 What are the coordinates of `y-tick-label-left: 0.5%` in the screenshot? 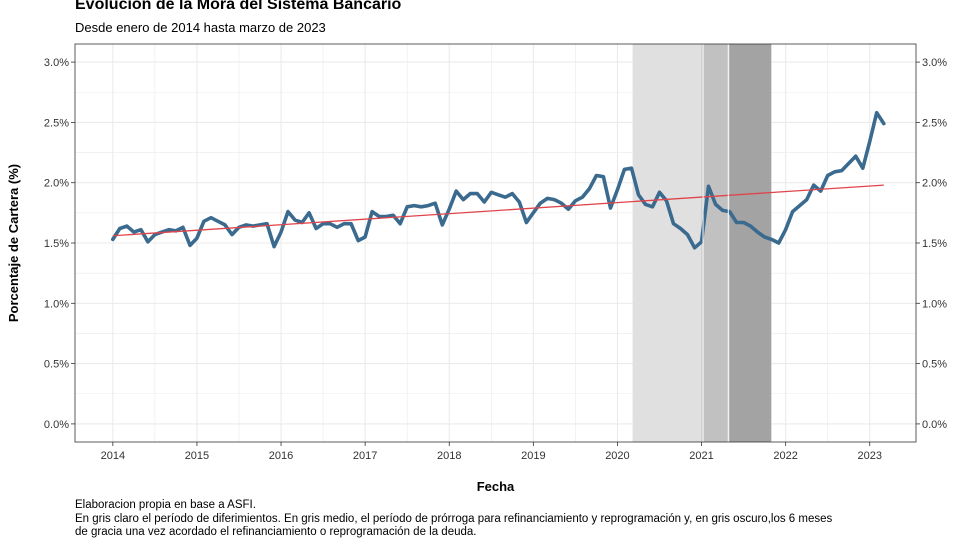 It's located at (56, 365).